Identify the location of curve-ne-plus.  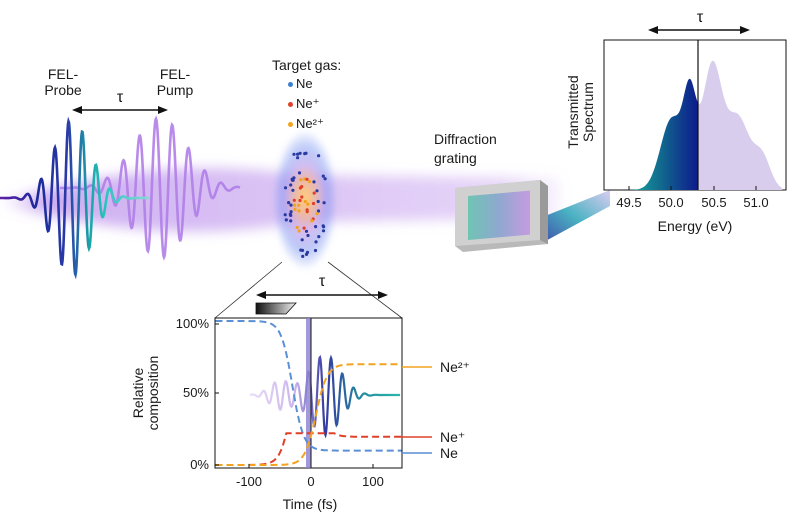
(308, 449).